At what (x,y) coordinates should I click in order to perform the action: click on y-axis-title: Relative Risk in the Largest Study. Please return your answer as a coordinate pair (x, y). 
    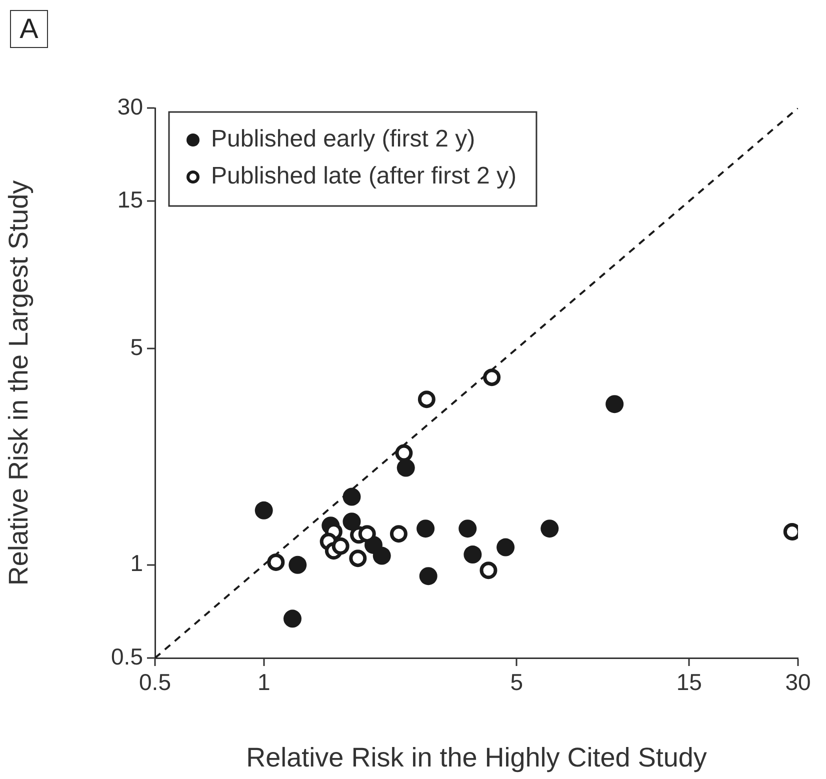
    Looking at the image, I should click on (19, 383).